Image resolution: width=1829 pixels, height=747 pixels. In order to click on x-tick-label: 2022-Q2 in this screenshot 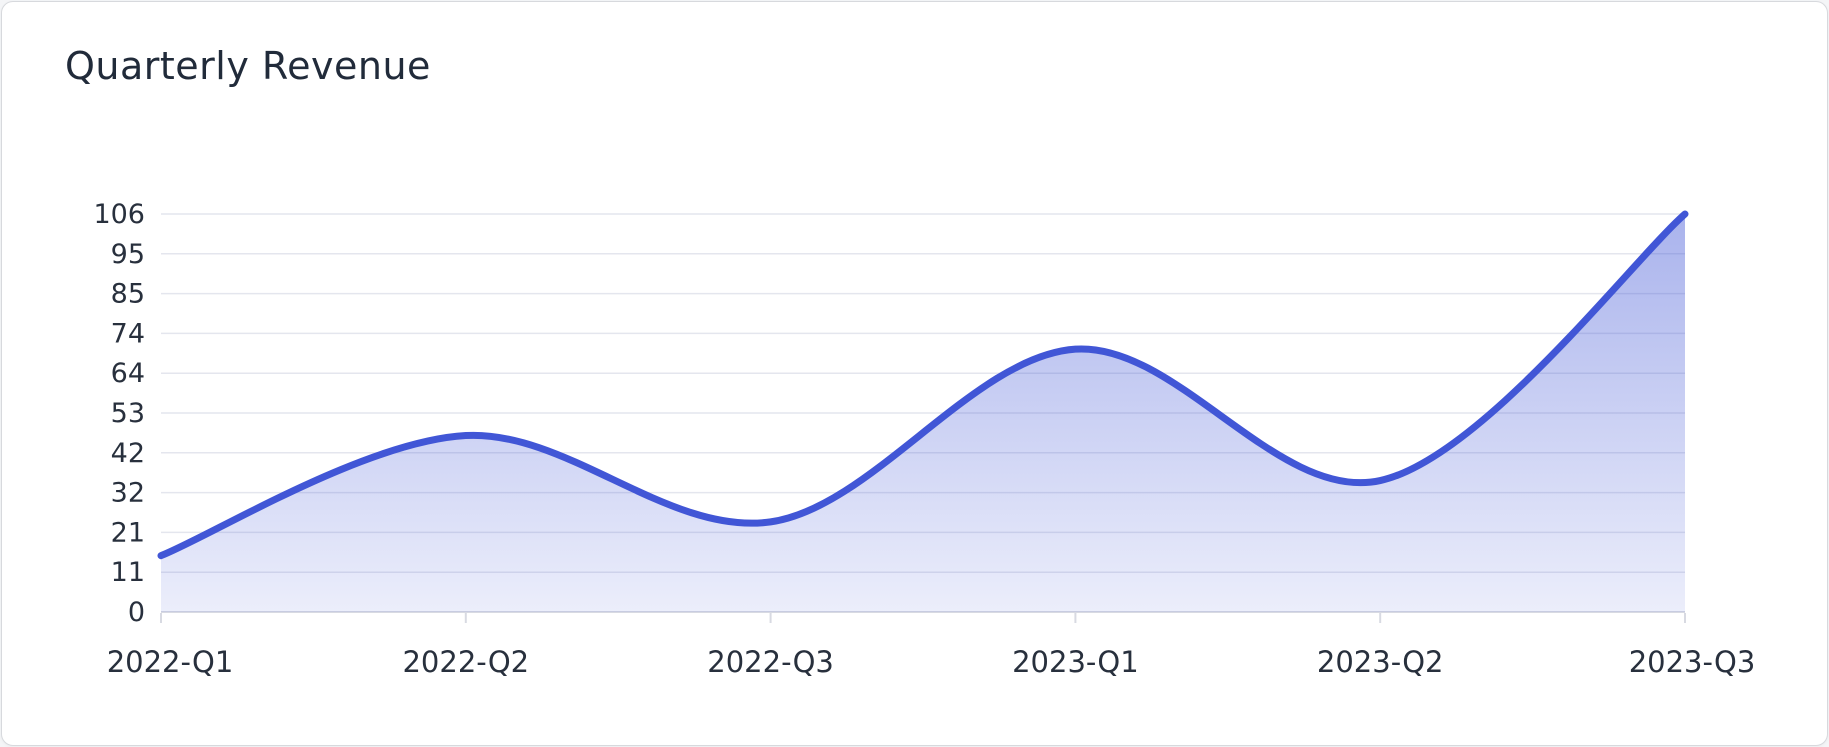, I will do `click(465, 662)`.